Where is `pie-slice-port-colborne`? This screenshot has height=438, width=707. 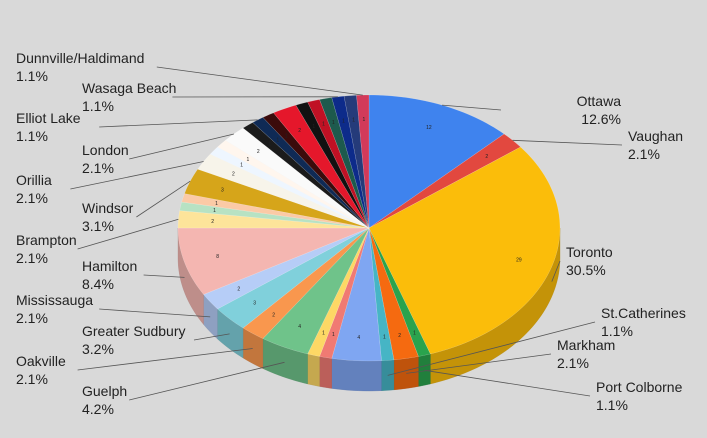
pie-slice-port-colborne is located at coordinates (399, 292).